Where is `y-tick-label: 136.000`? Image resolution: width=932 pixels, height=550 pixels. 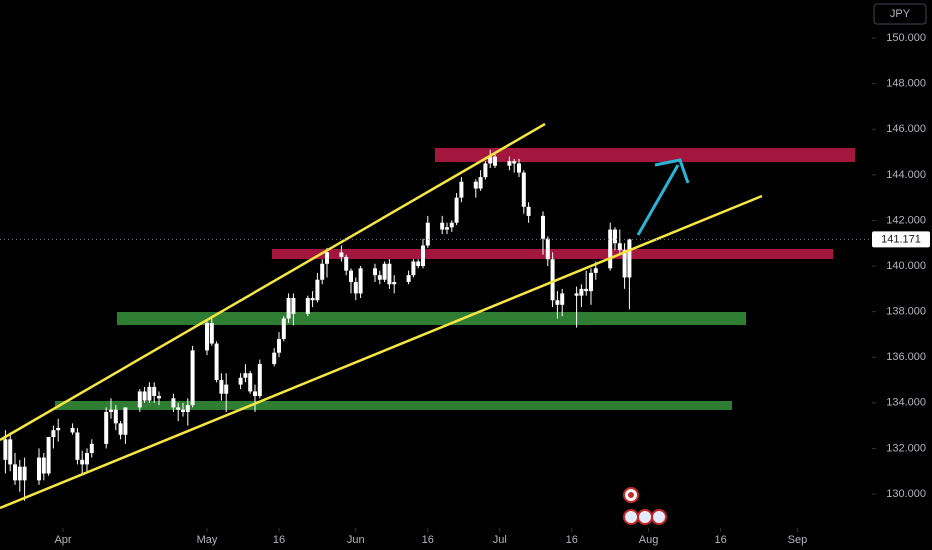 y-tick-label: 136.000 is located at coordinates (906, 357).